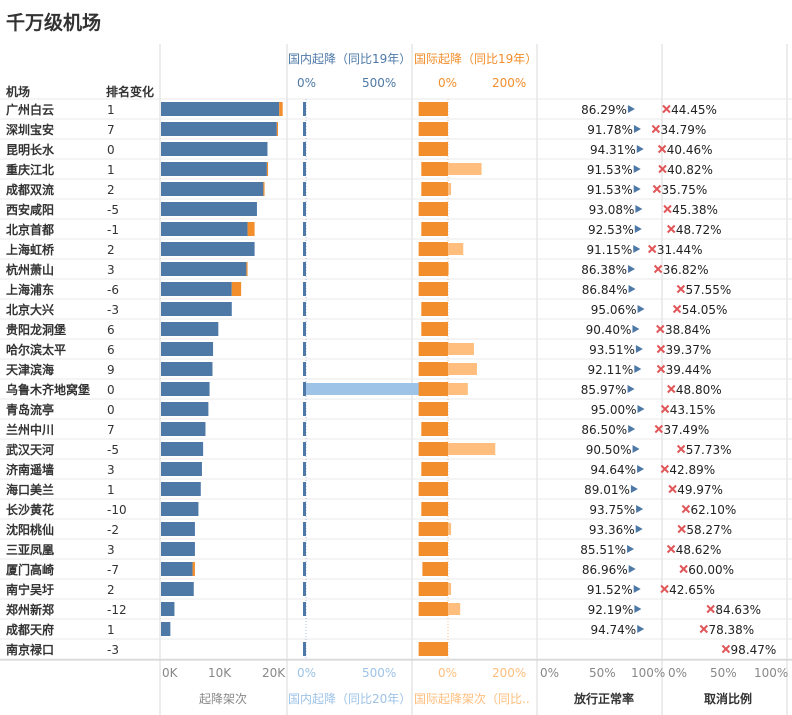  What do you see at coordinates (605, 290) in the screenshot?
I see `ontime-value: 86.84%` at bounding box center [605, 290].